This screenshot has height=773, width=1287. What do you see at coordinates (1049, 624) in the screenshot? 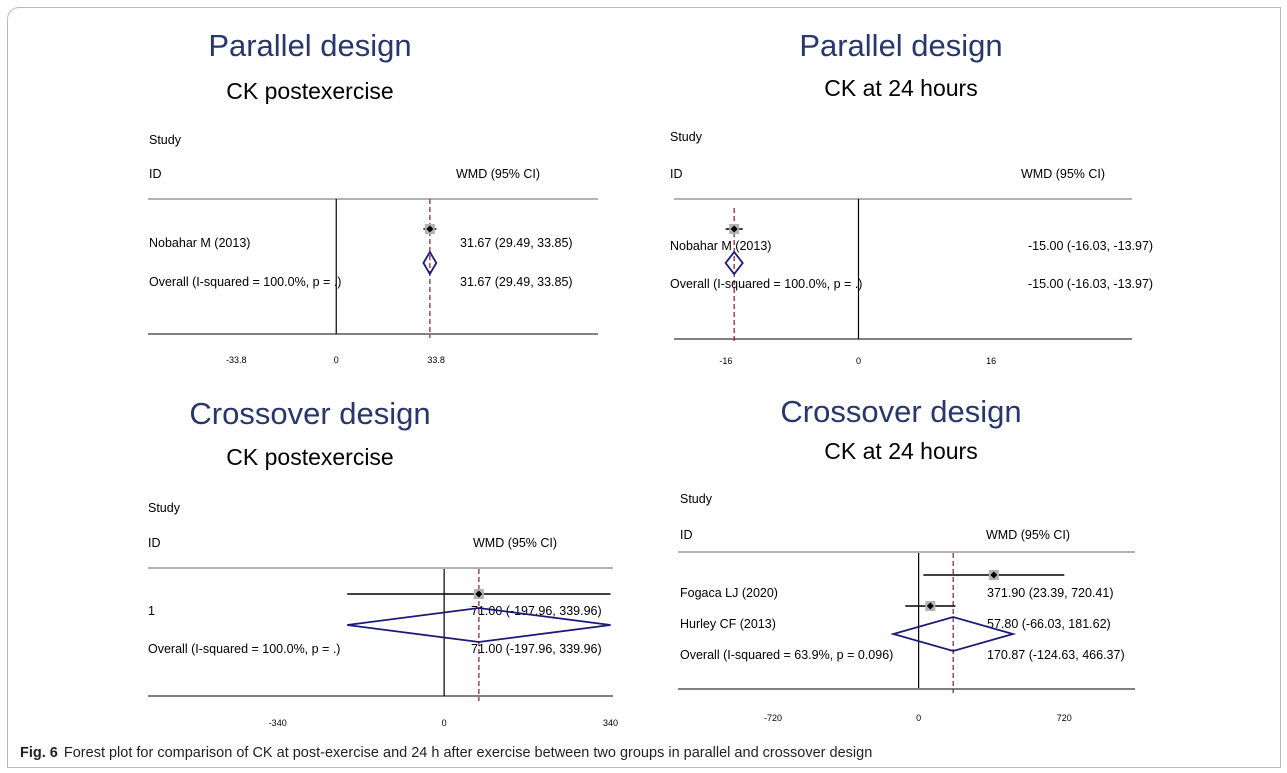
I see `study-ci-text: 57.80 (-66.03, 181.62)` at bounding box center [1049, 624].